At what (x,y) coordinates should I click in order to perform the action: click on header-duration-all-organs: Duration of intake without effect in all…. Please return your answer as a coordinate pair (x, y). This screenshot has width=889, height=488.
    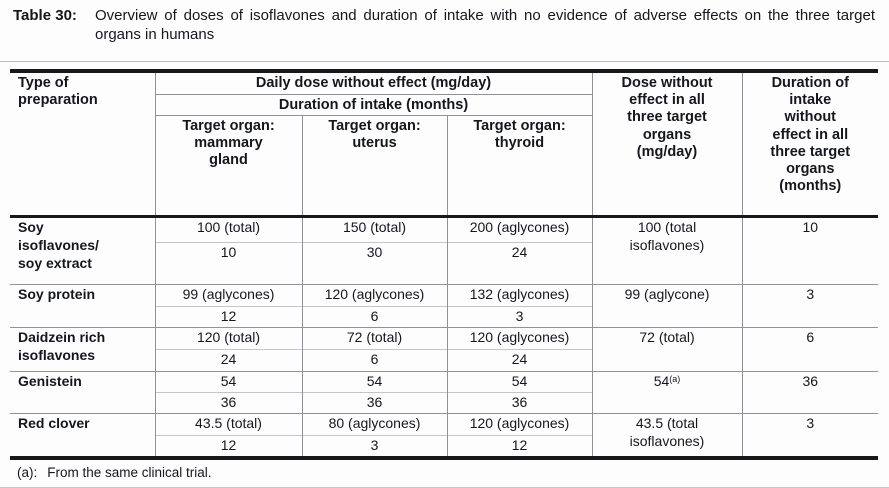
    Looking at the image, I should click on (809, 144).